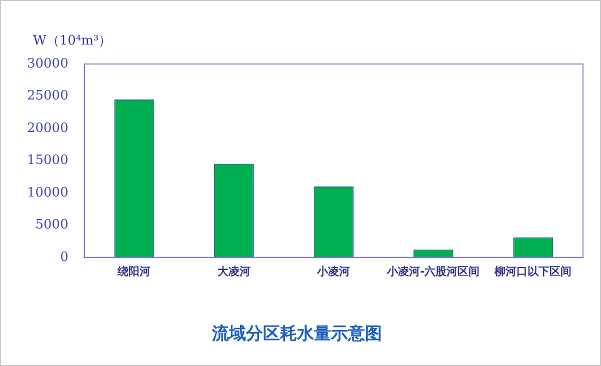 The height and width of the screenshot is (366, 601). Describe the element at coordinates (47, 128) in the screenshot. I see `y-tick-label: 20000` at that location.